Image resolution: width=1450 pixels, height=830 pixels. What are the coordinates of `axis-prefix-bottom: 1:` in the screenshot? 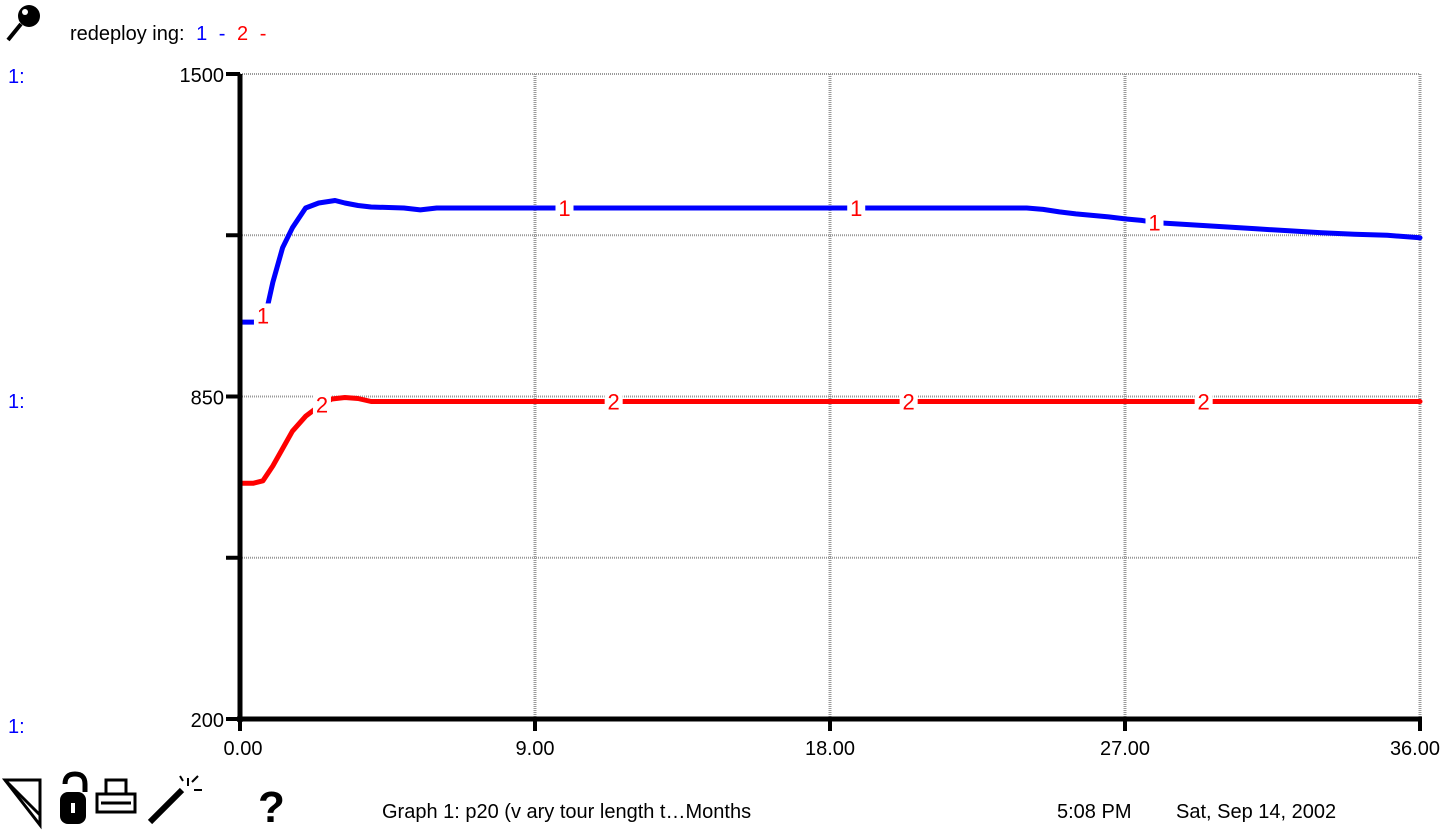 It's located at (16, 727).